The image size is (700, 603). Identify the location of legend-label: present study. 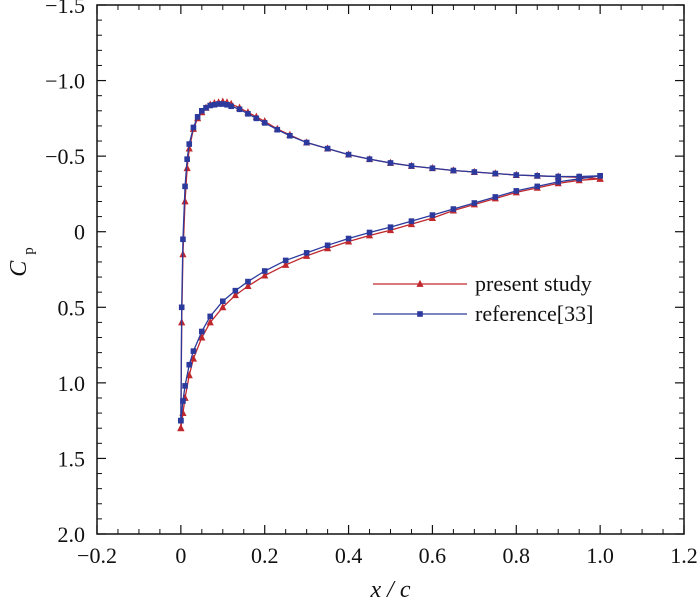
(533, 283).